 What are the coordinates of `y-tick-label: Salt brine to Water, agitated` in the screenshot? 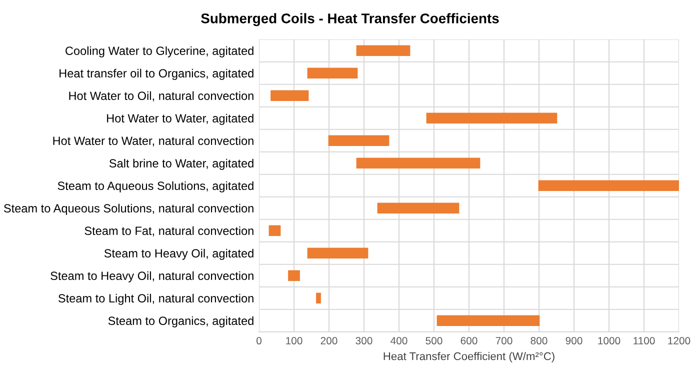 It's located at (181, 164).